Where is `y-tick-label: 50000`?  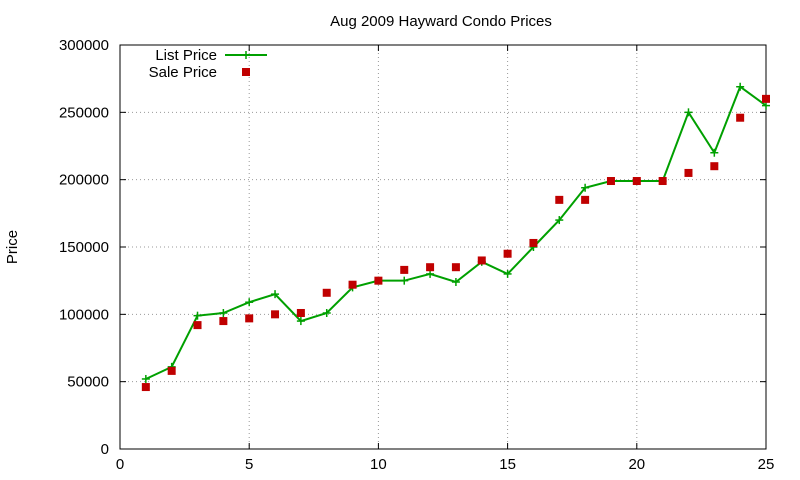 y-tick-label: 50000 is located at coordinates (88, 382).